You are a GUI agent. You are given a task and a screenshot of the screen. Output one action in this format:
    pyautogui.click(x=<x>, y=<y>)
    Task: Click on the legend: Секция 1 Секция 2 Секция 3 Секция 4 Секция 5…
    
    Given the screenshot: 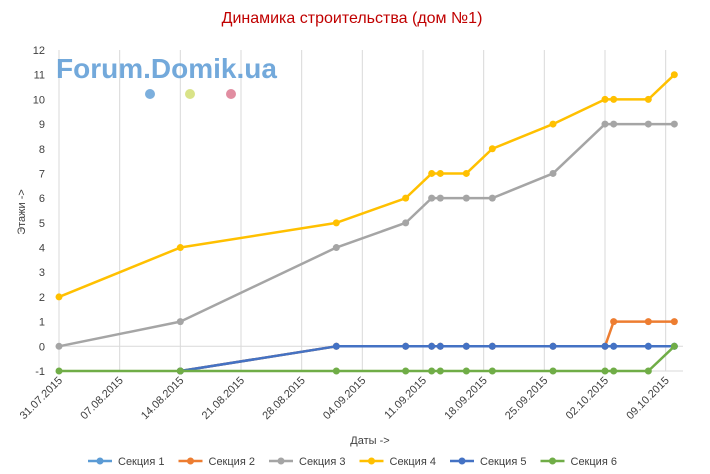 What is the action you would take?
    pyautogui.click(x=352, y=462)
    